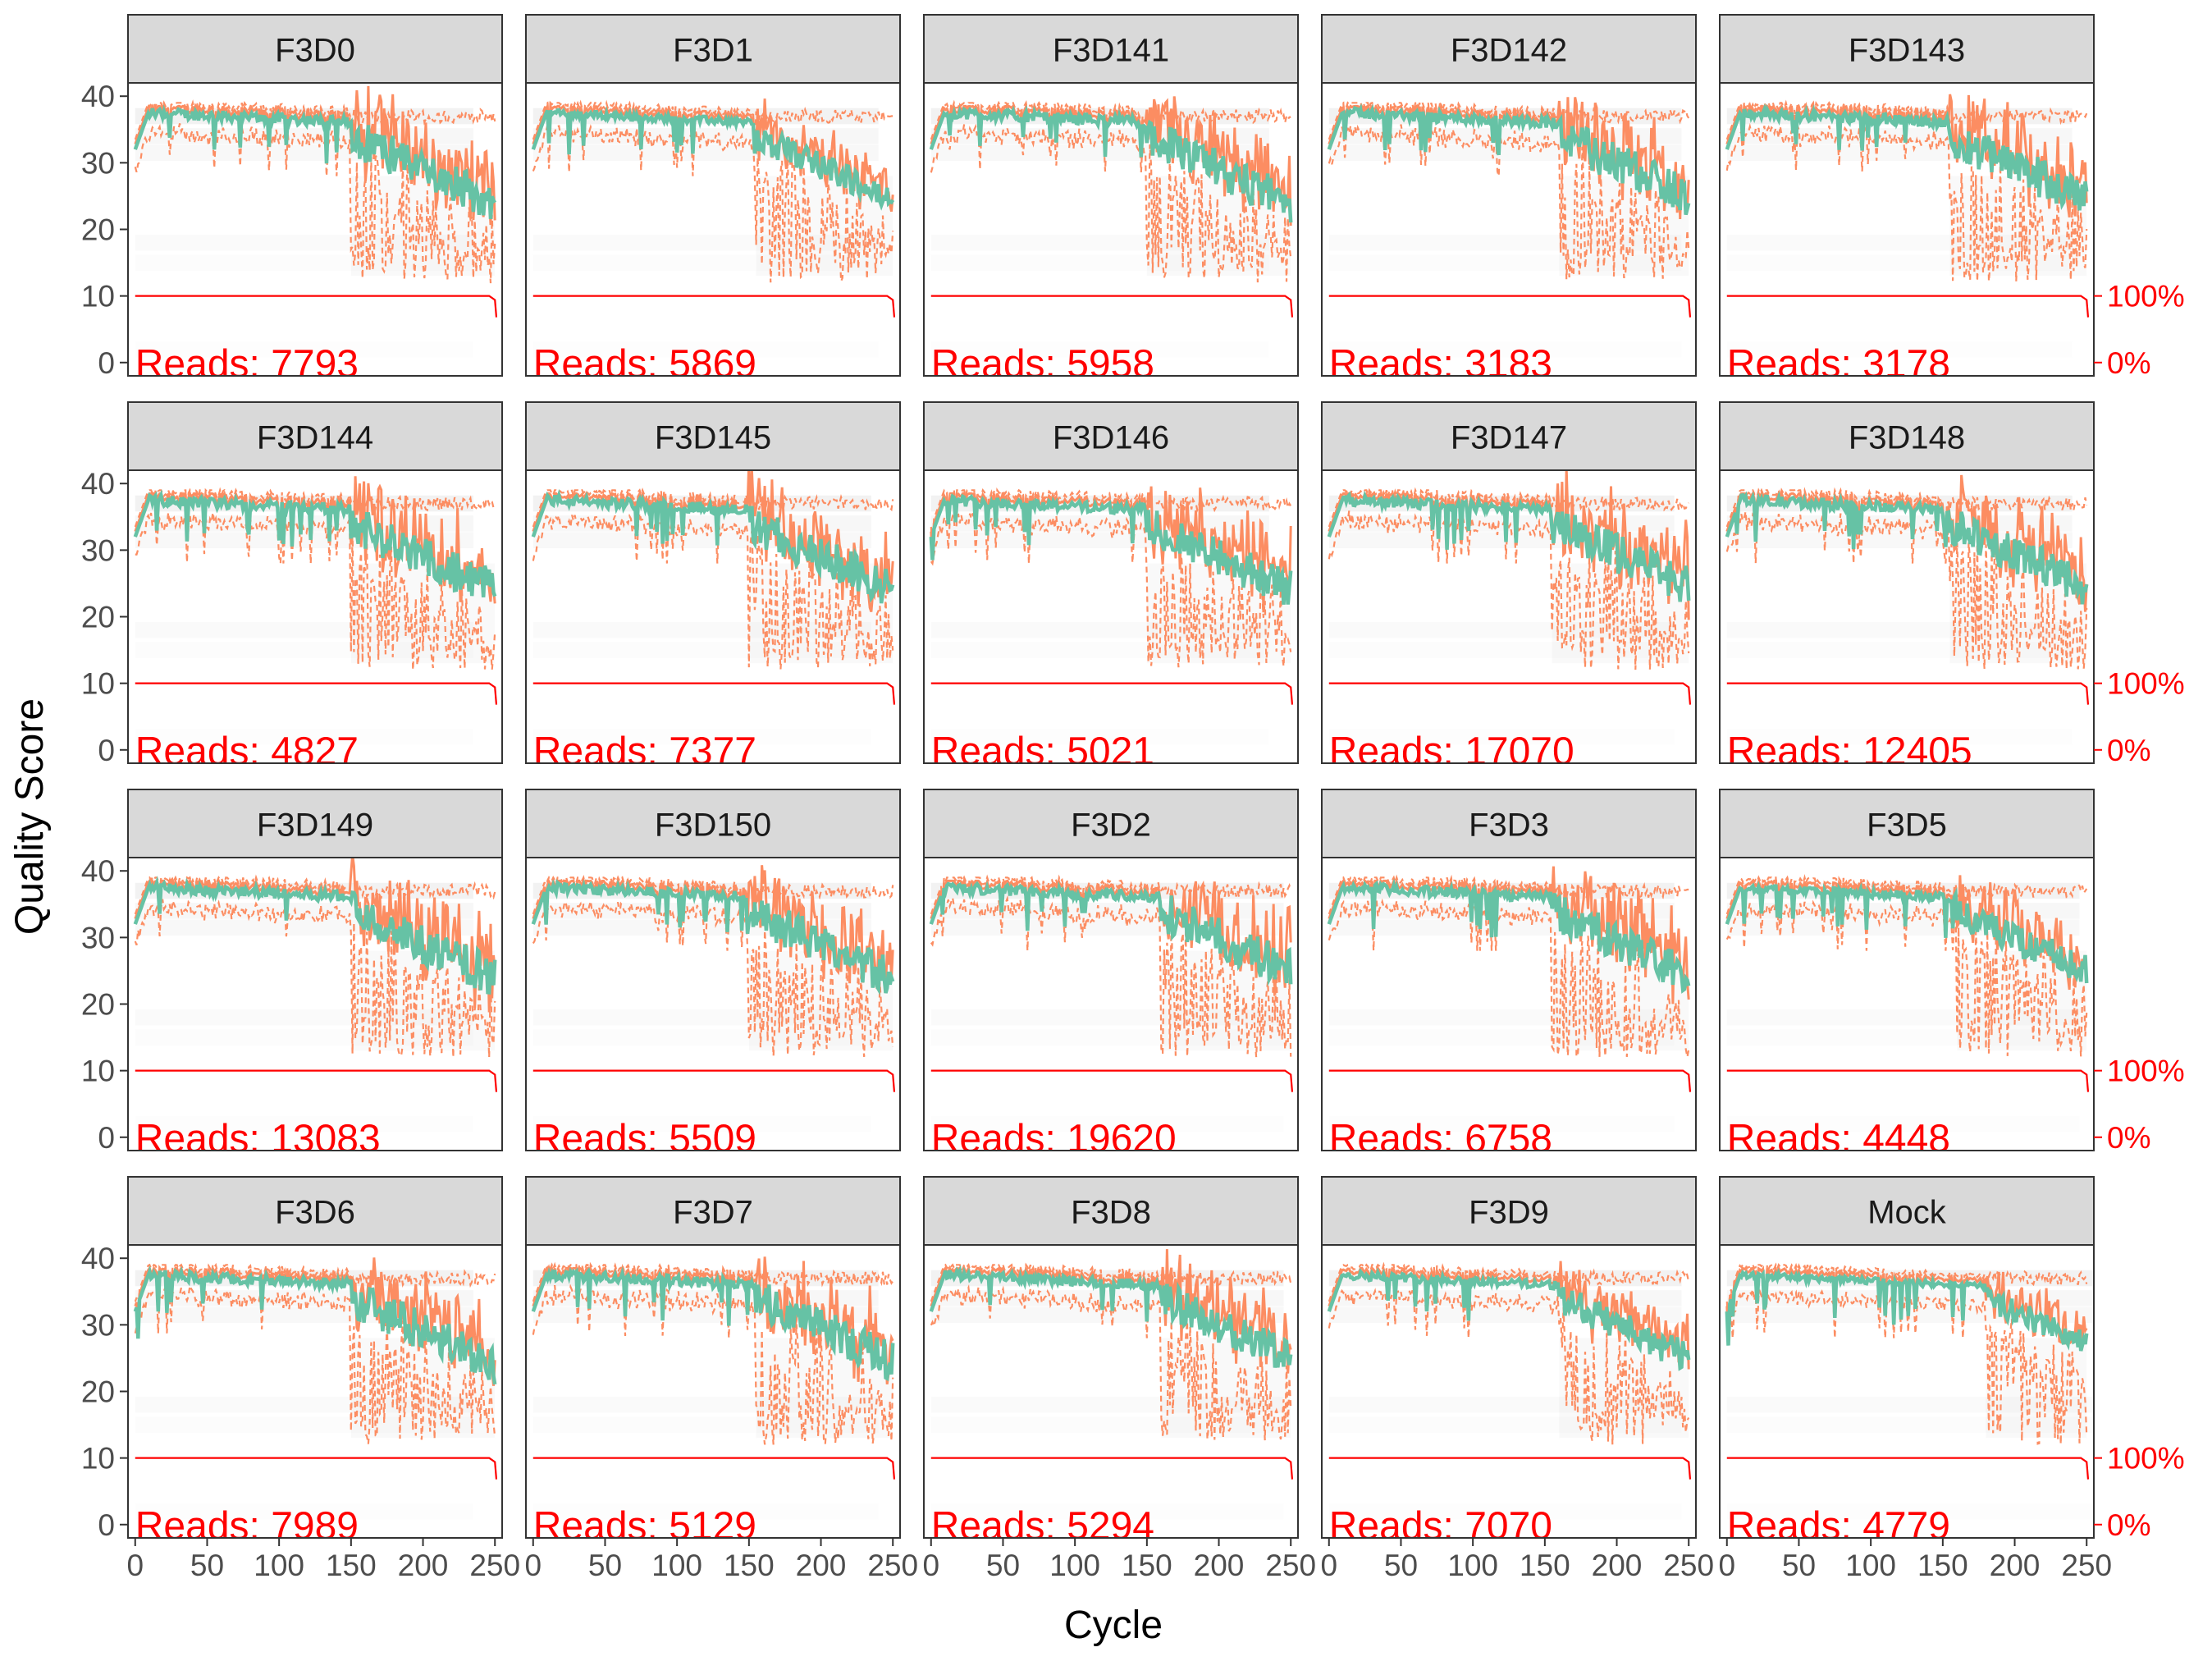  I want to click on facet-label: F3D0, so click(315, 51).